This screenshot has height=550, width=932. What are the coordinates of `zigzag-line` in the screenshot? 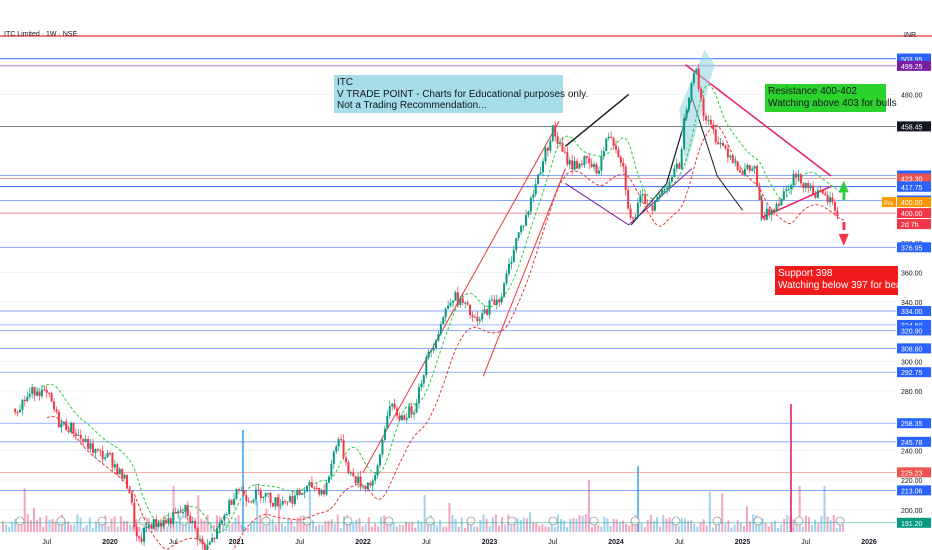 It's located at (729, 193).